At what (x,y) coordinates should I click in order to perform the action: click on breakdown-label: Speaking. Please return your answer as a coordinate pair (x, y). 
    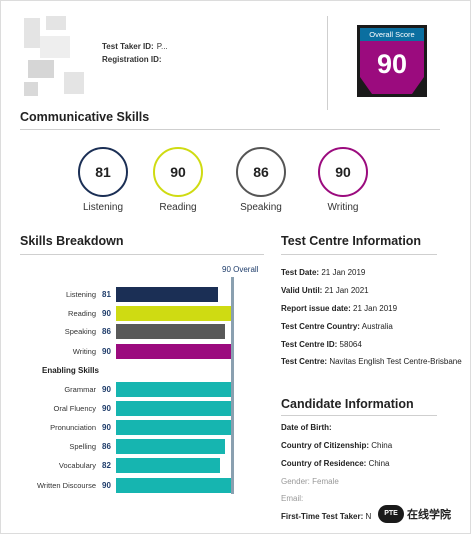
    Looking at the image, I should click on (80, 331).